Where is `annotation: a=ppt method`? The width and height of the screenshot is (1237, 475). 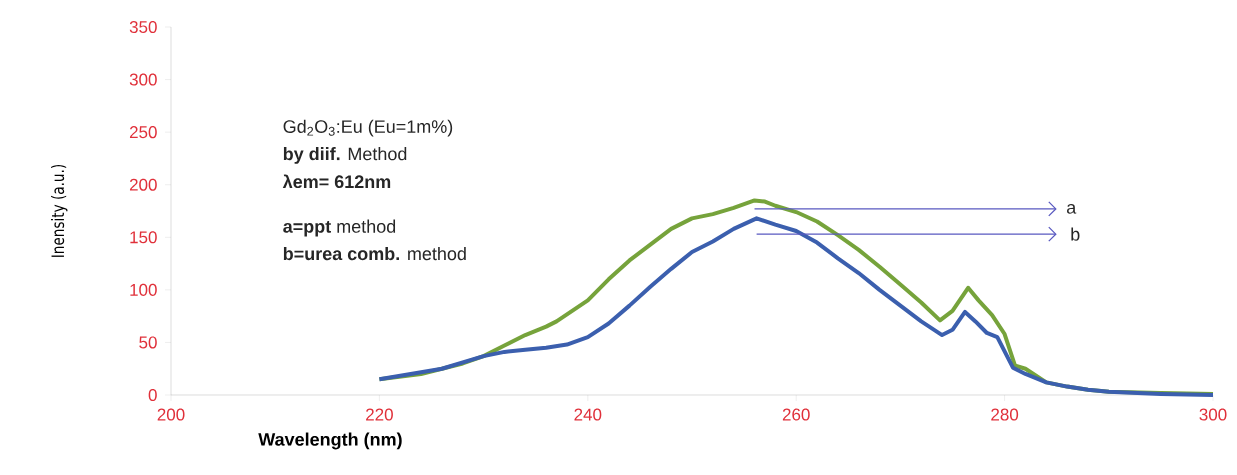 annotation: a=ppt method is located at coordinates (339, 228).